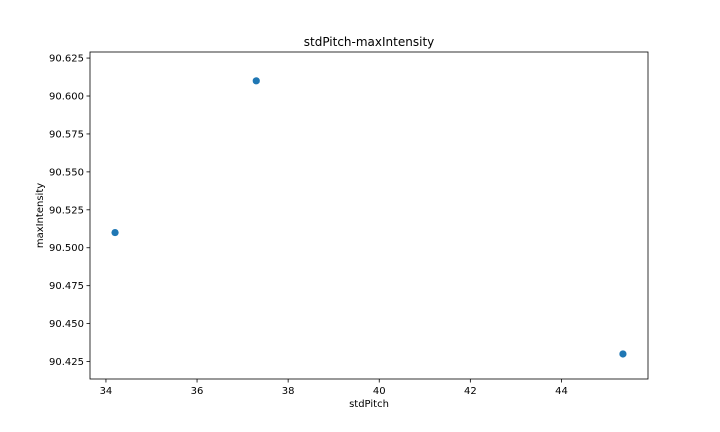 The image size is (720, 432). What do you see at coordinates (66, 210) in the screenshot?
I see `y-tick-label: 90.525` at bounding box center [66, 210].